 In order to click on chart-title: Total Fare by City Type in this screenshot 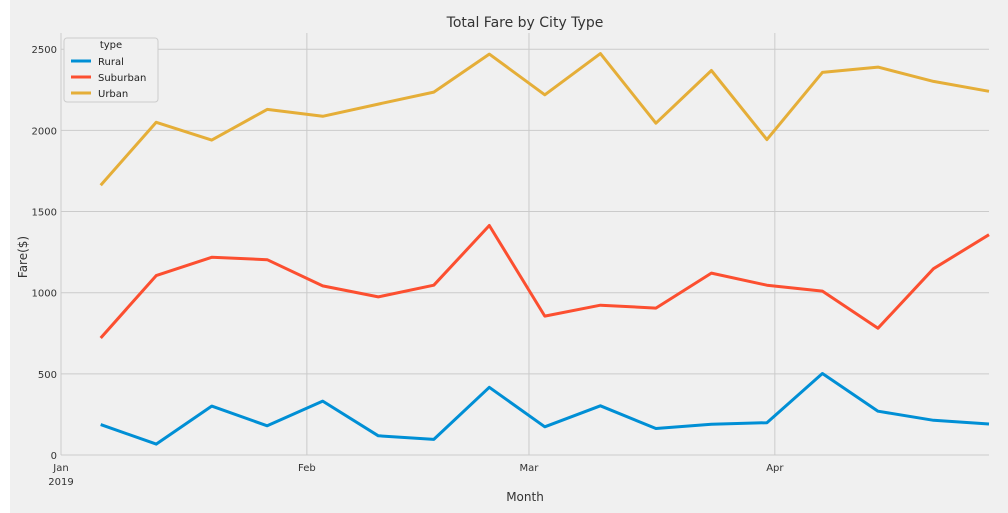, I will do `click(525, 23)`.